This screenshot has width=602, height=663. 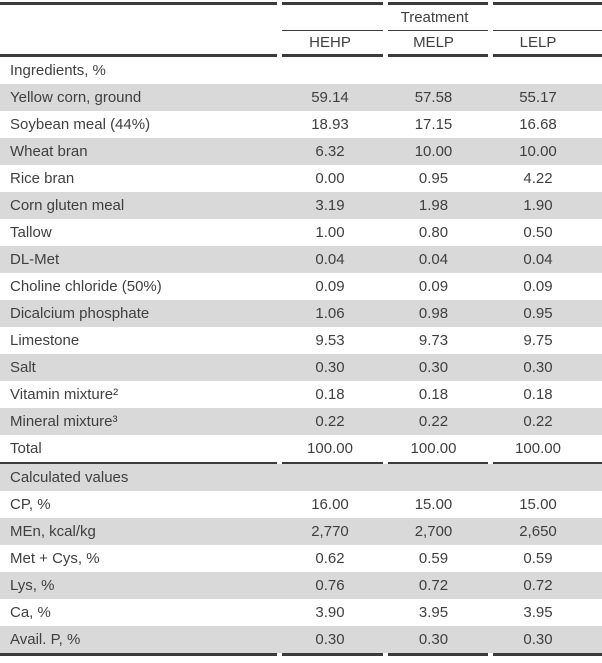 I want to click on row-label: Vitamin mixture², so click(x=64, y=394).